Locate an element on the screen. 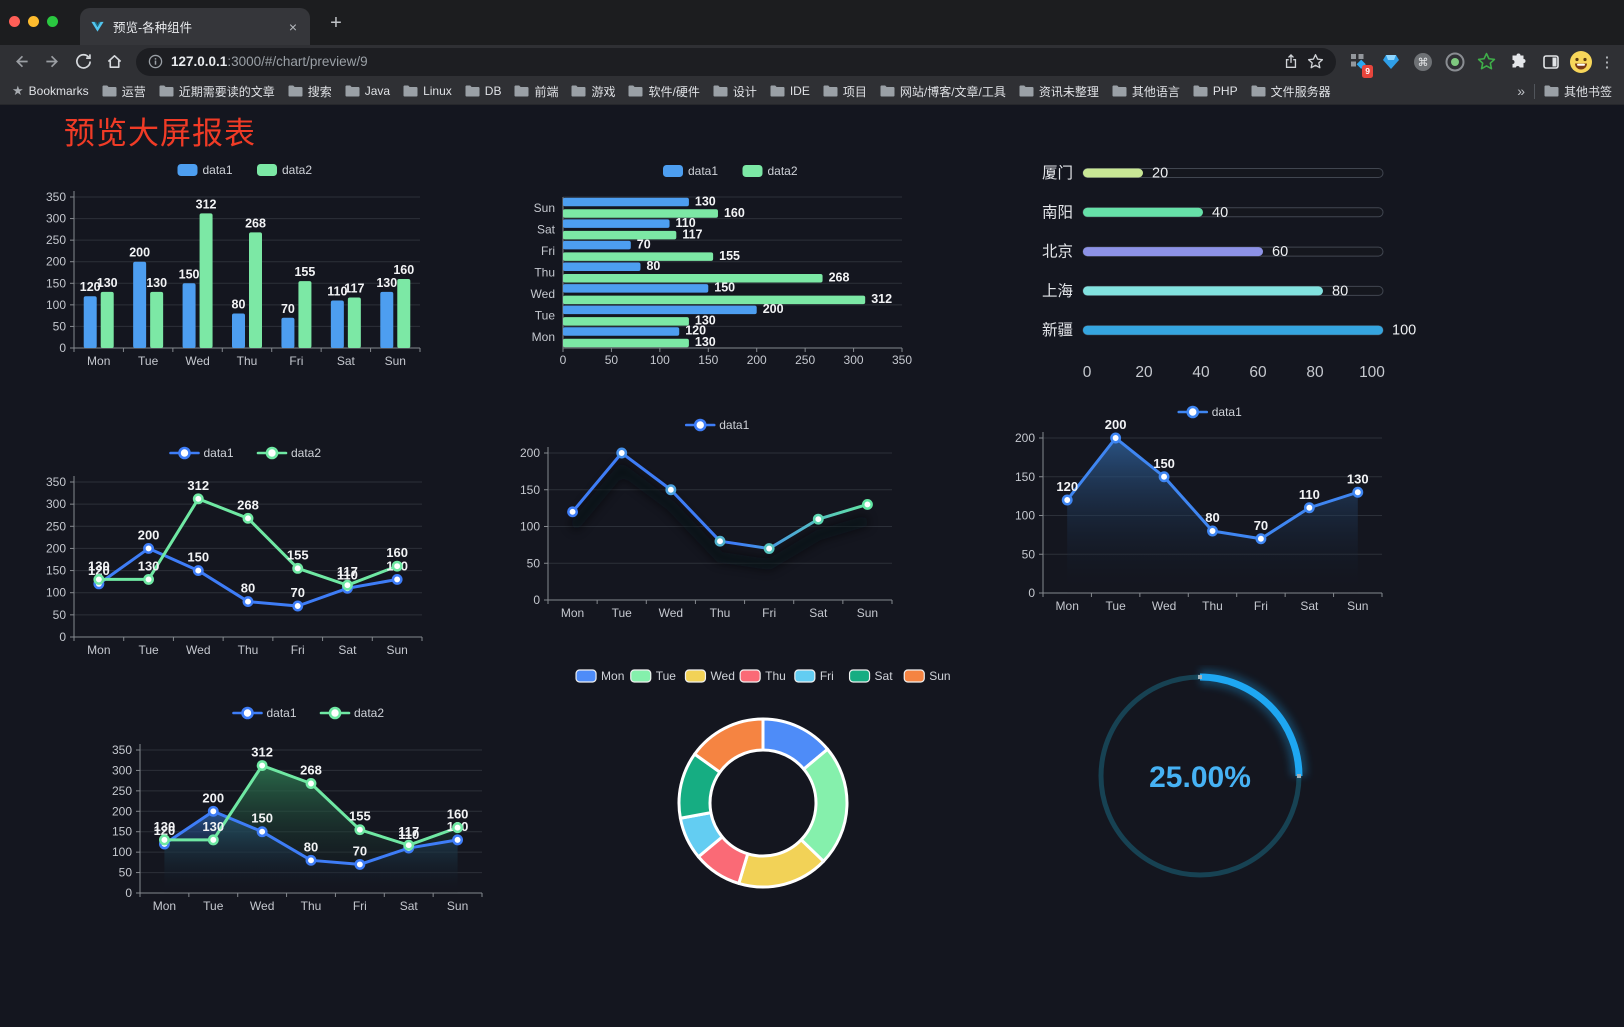 This screenshot has height=1027, width=1624. back-button is located at coordinates (21, 62).